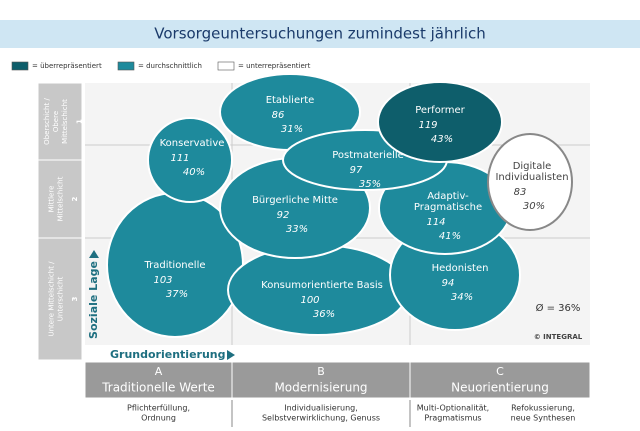 The height and width of the screenshot is (431, 640). Describe the element at coordinates (322, 285) in the screenshot. I see `milieu-label: Konsumorientierte Basis` at that location.